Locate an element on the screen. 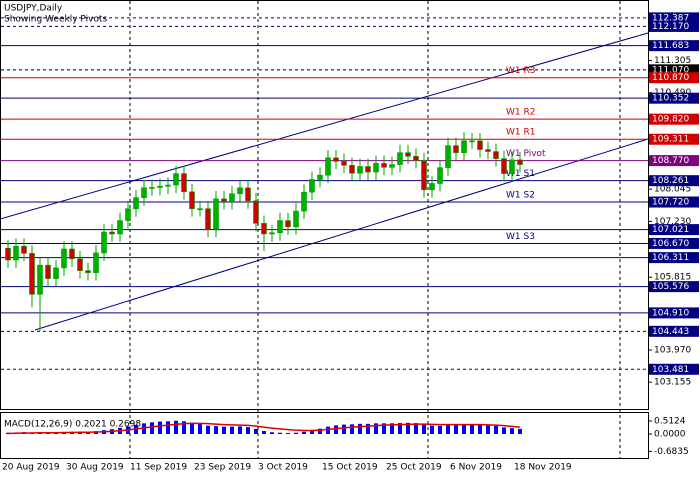  x-tick-label: 25 Oct 2019 is located at coordinates (414, 468).